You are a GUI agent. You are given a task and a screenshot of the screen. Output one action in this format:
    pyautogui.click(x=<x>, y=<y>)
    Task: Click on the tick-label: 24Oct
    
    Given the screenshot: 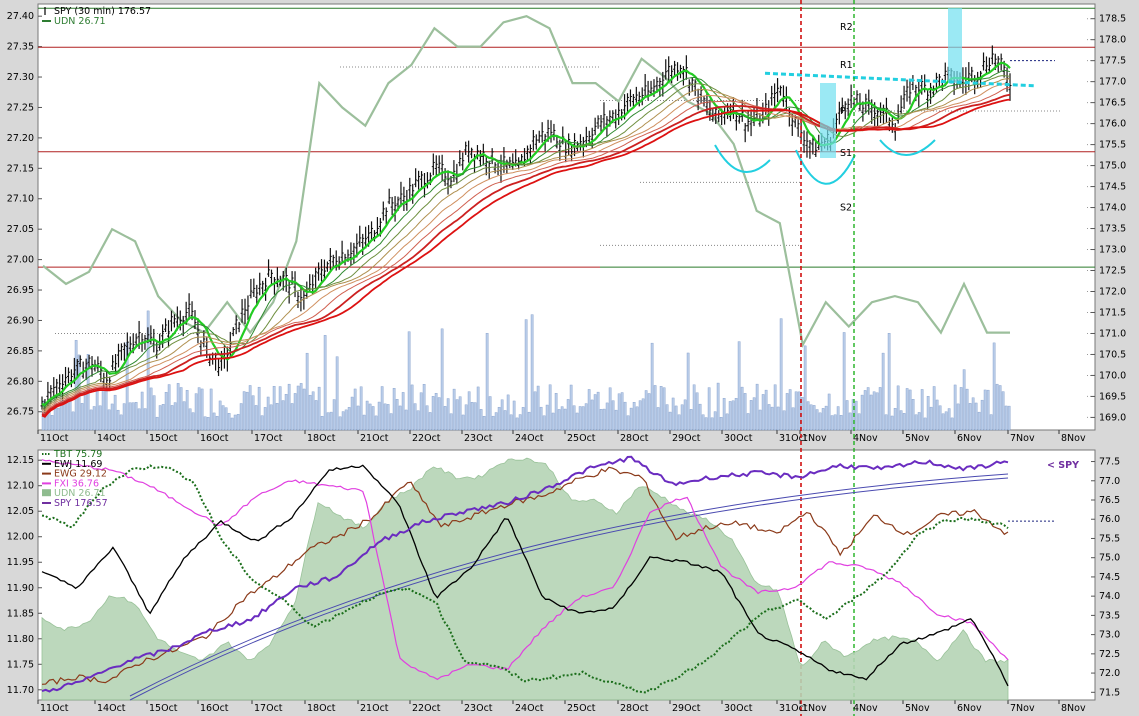 What is the action you would take?
    pyautogui.click(x=529, y=438)
    